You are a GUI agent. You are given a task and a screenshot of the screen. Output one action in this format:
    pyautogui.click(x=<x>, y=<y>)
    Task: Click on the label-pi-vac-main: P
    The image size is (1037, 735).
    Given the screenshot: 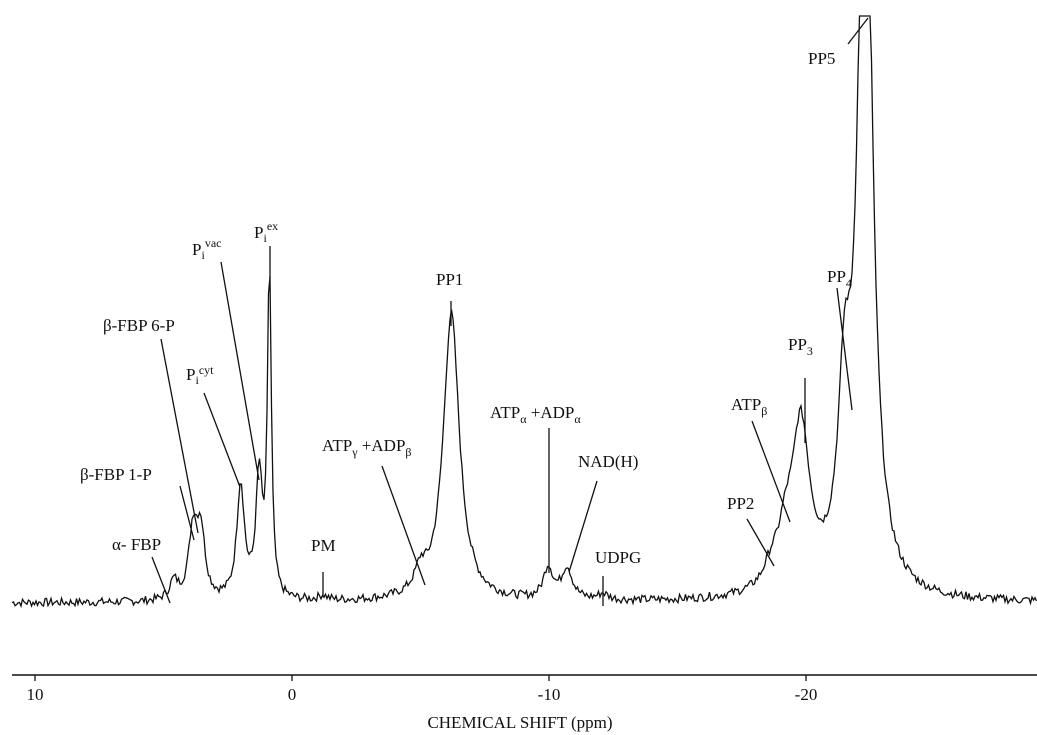 What is the action you would take?
    pyautogui.click(x=196, y=249)
    